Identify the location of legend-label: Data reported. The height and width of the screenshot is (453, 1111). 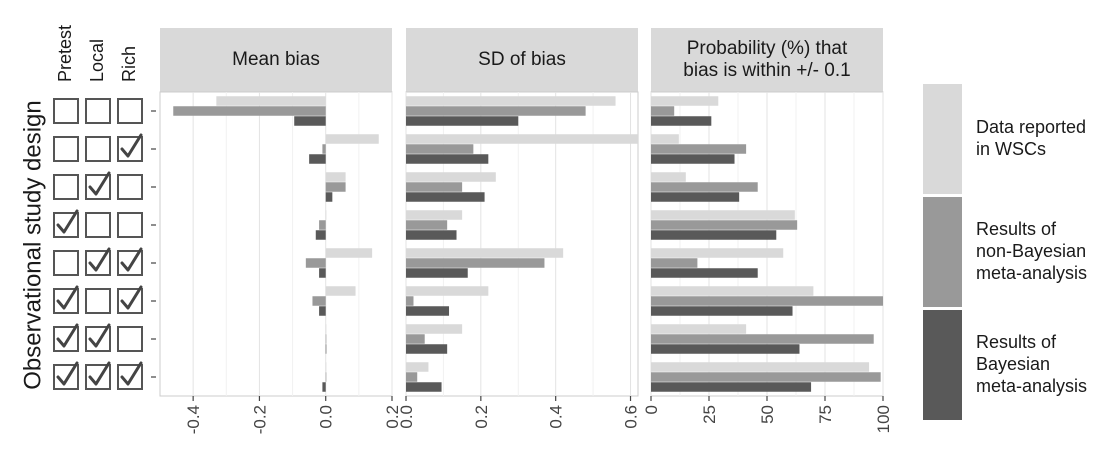
(1031, 127).